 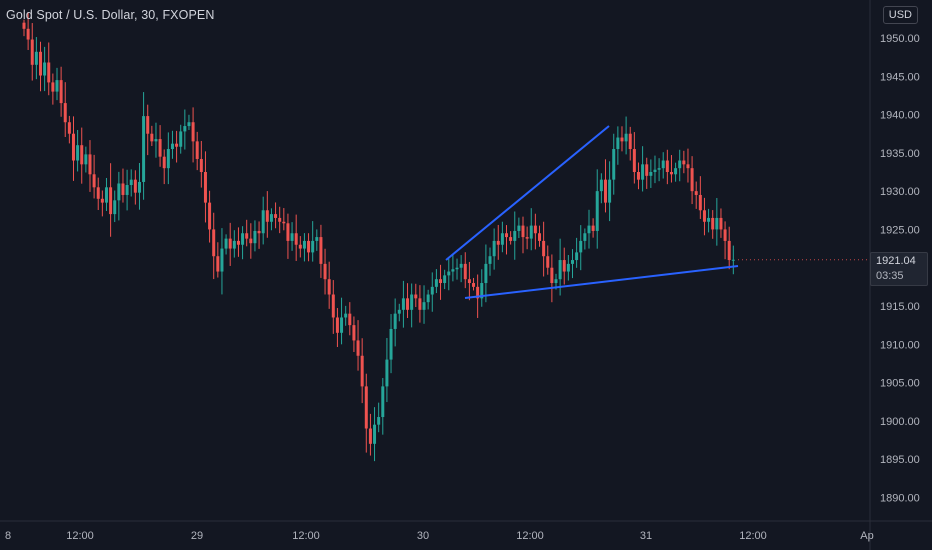 I want to click on last-price-value: 1921.04, so click(x=896, y=261).